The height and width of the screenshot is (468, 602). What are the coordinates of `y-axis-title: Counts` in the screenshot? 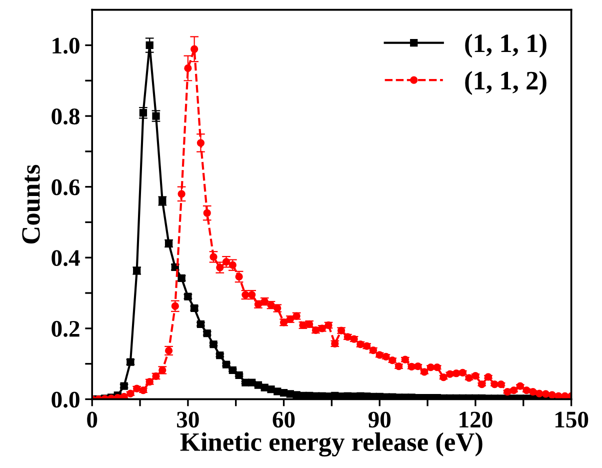 It's located at (31, 204).